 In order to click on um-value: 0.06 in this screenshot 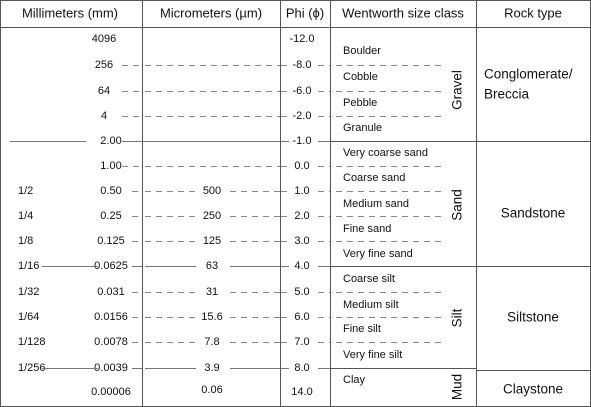, I will do `click(211, 390)`.